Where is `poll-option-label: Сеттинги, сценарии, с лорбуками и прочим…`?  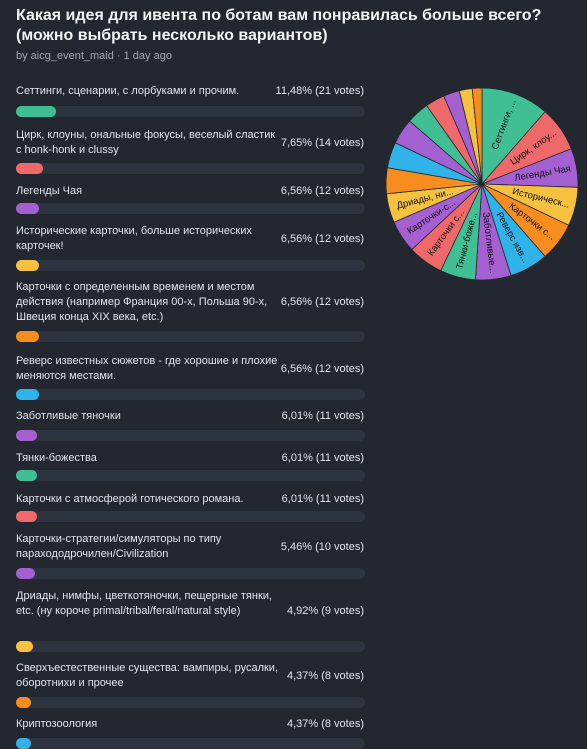
poll-option-label: Сеттинги, сценарии, с лорбуками и прочим… is located at coordinates (128, 91).